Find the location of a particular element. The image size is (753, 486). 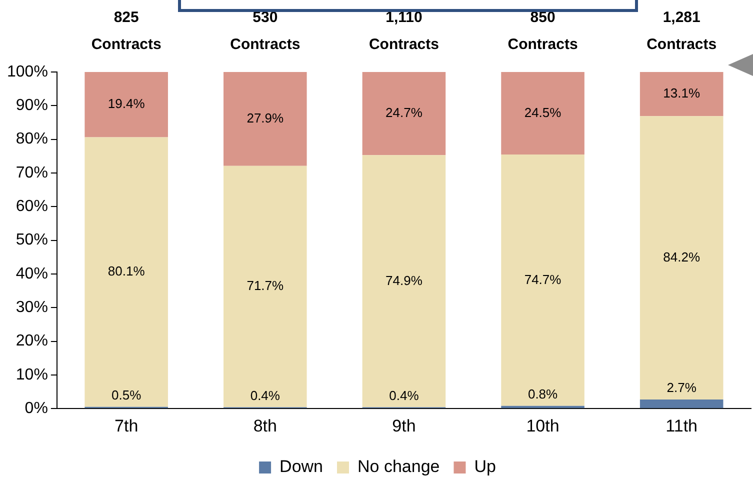

data-label: 19.4% is located at coordinates (127, 104).